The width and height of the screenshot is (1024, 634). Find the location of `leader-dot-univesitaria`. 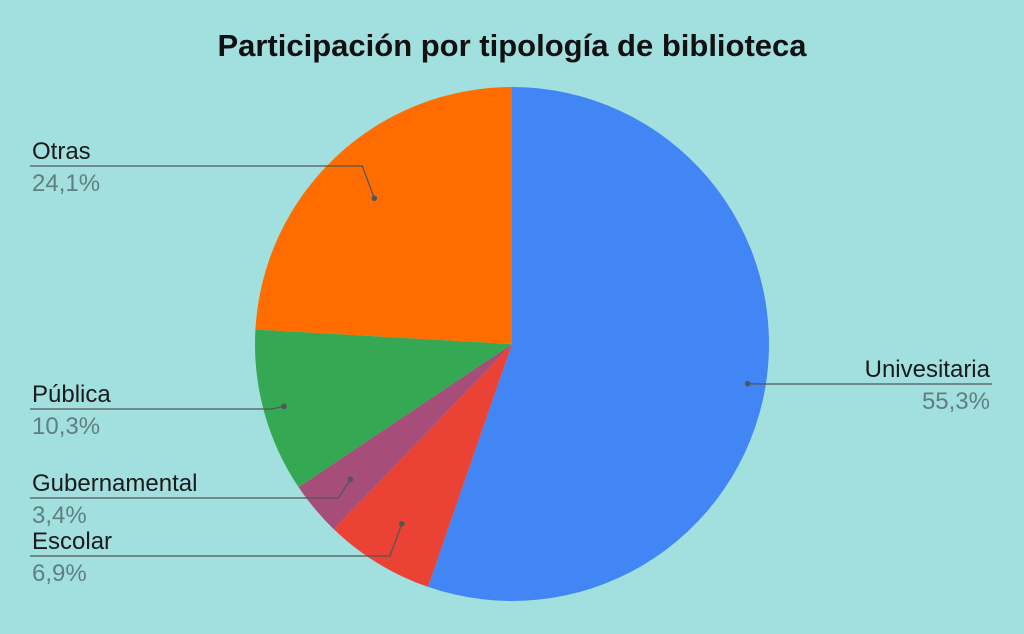

leader-dot-univesitaria is located at coordinates (747, 383).